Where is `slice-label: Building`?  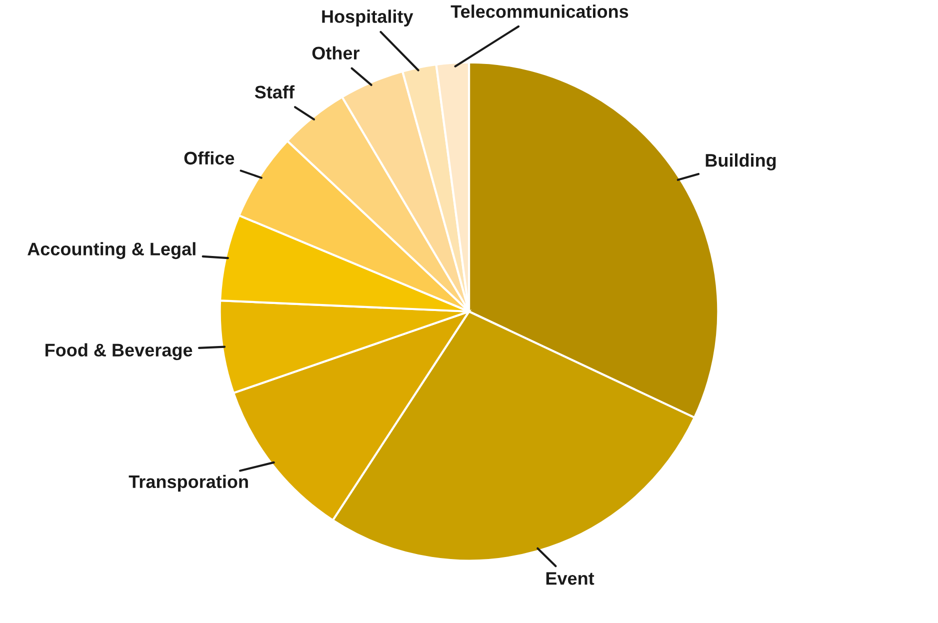 slice-label: Building is located at coordinates (741, 161).